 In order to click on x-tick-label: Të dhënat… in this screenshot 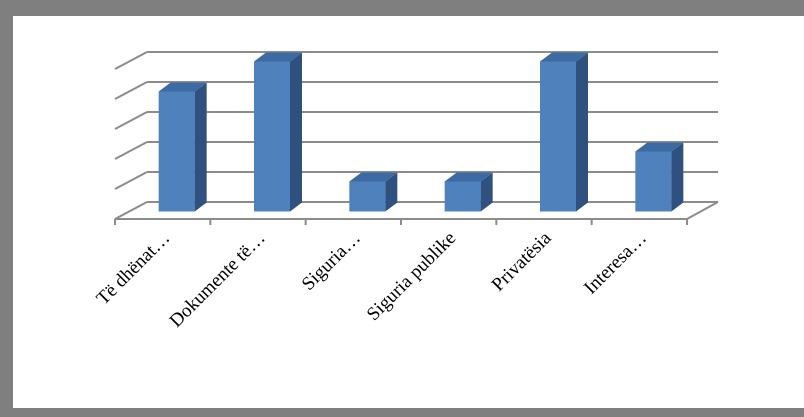, I will do `click(134, 269)`.